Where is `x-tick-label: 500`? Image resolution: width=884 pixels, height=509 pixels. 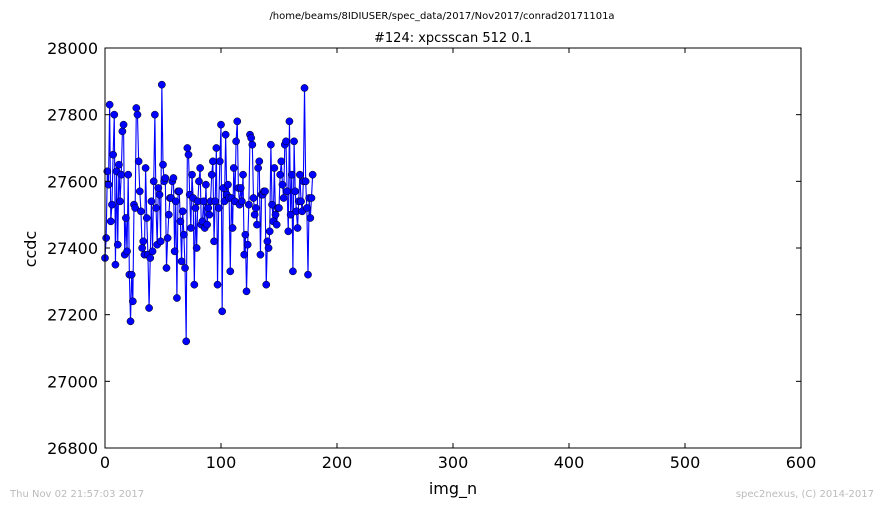 x-tick-label: 500 is located at coordinates (685, 462).